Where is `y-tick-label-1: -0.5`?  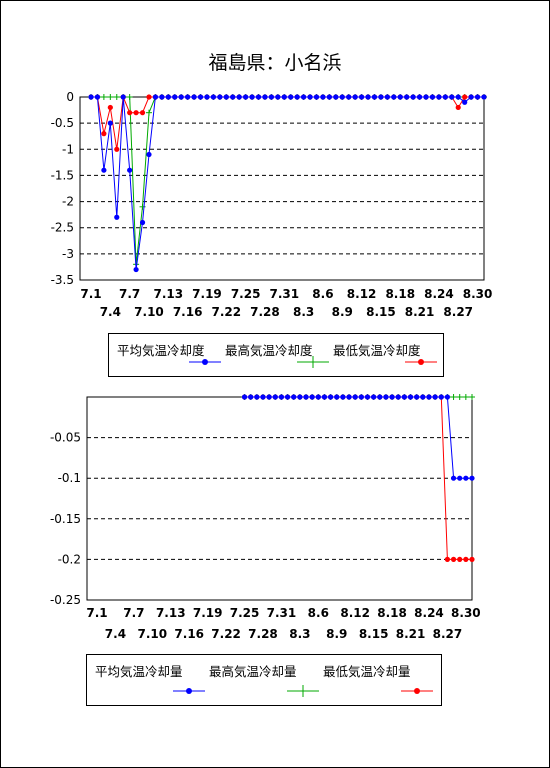 y-tick-label-1: -0.5 is located at coordinates (62, 123).